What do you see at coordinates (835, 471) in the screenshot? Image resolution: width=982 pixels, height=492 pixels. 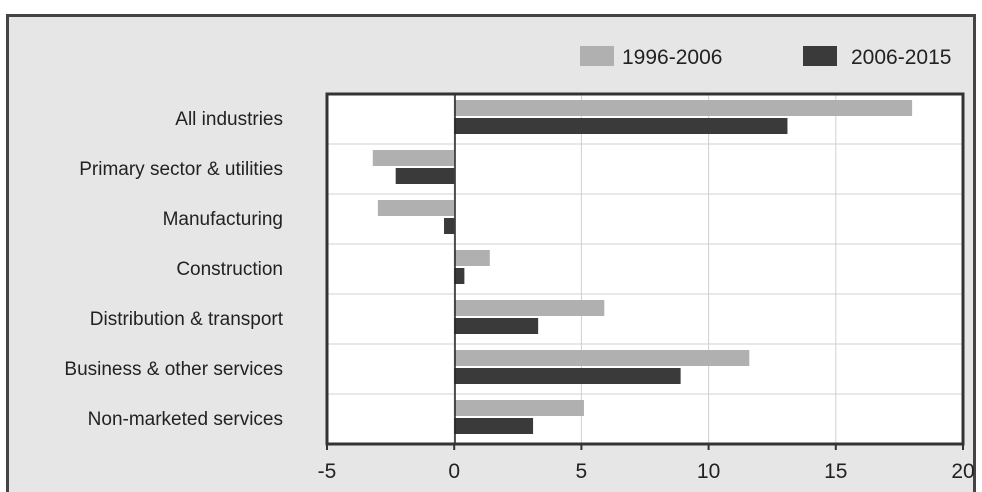 I see `x-tick-label: 15` at bounding box center [835, 471].